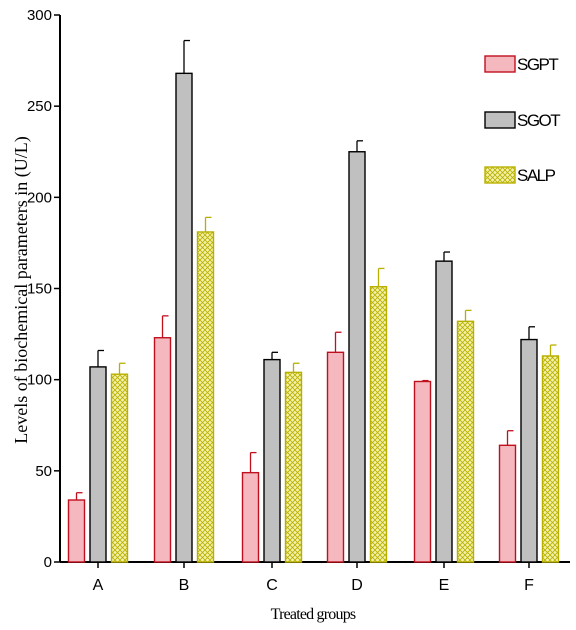  Describe the element at coordinates (98, 585) in the screenshot. I see `x-tick-label: A` at that location.